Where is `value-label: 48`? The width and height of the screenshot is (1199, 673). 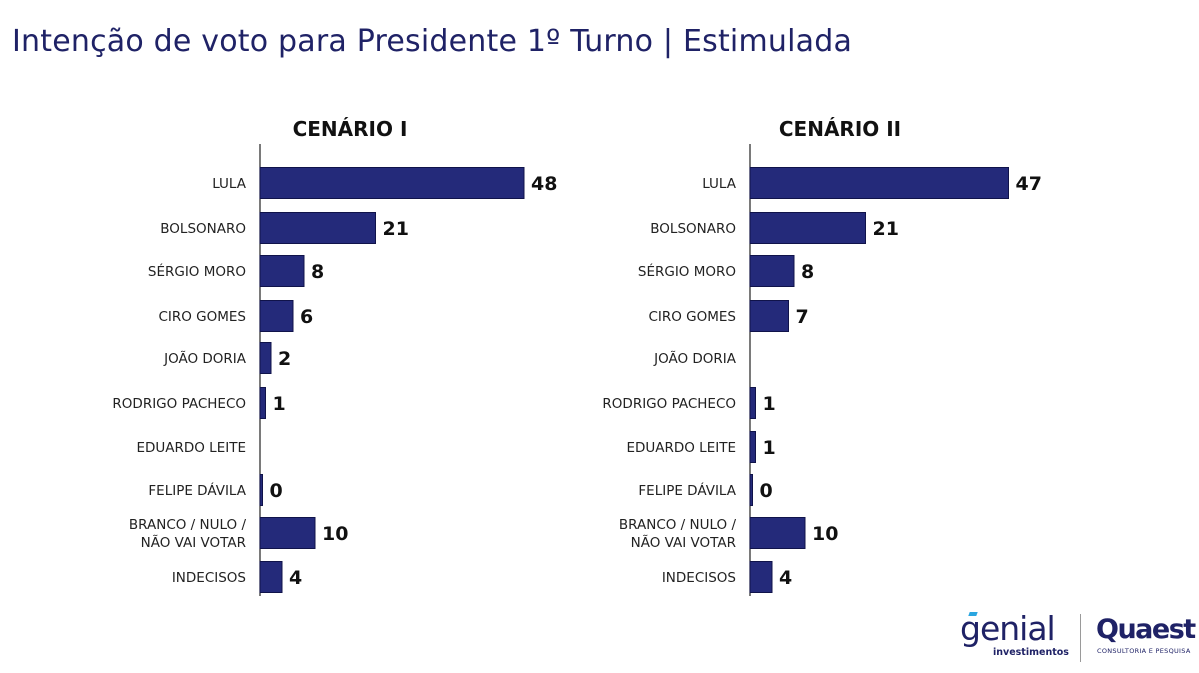
value-label: 48 is located at coordinates (544, 184).